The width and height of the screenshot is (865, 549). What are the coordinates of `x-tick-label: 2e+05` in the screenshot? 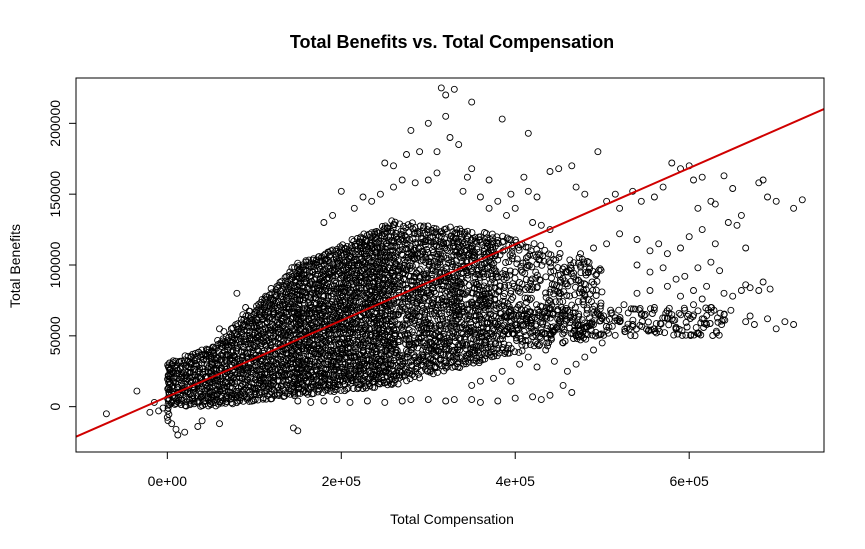 It's located at (342, 481).